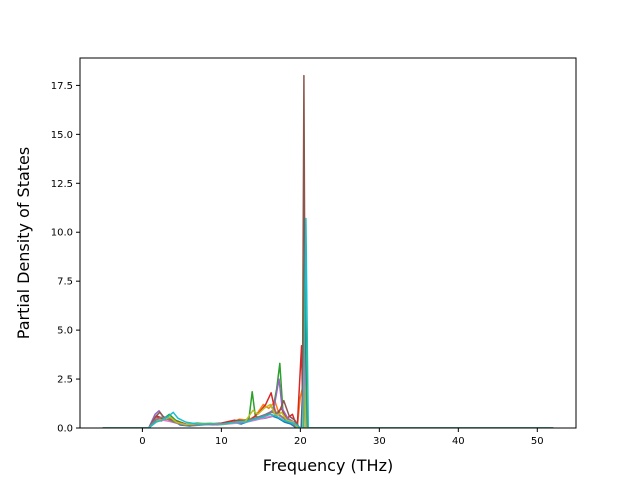 The width and height of the screenshot is (640, 480). I want to click on x-tick-label: 50, so click(537, 441).